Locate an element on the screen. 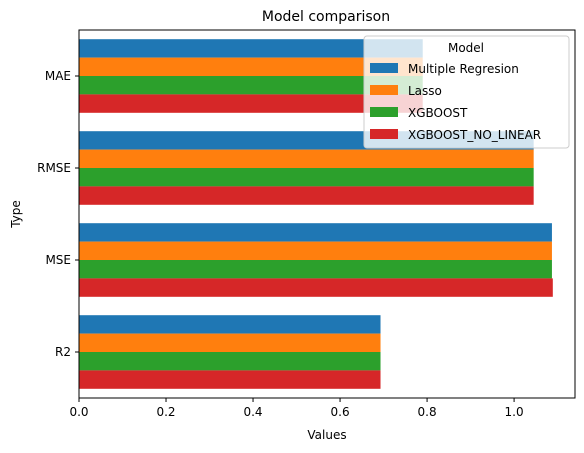 The height and width of the screenshot is (453, 584). legend-label: Lasso is located at coordinates (425, 91).